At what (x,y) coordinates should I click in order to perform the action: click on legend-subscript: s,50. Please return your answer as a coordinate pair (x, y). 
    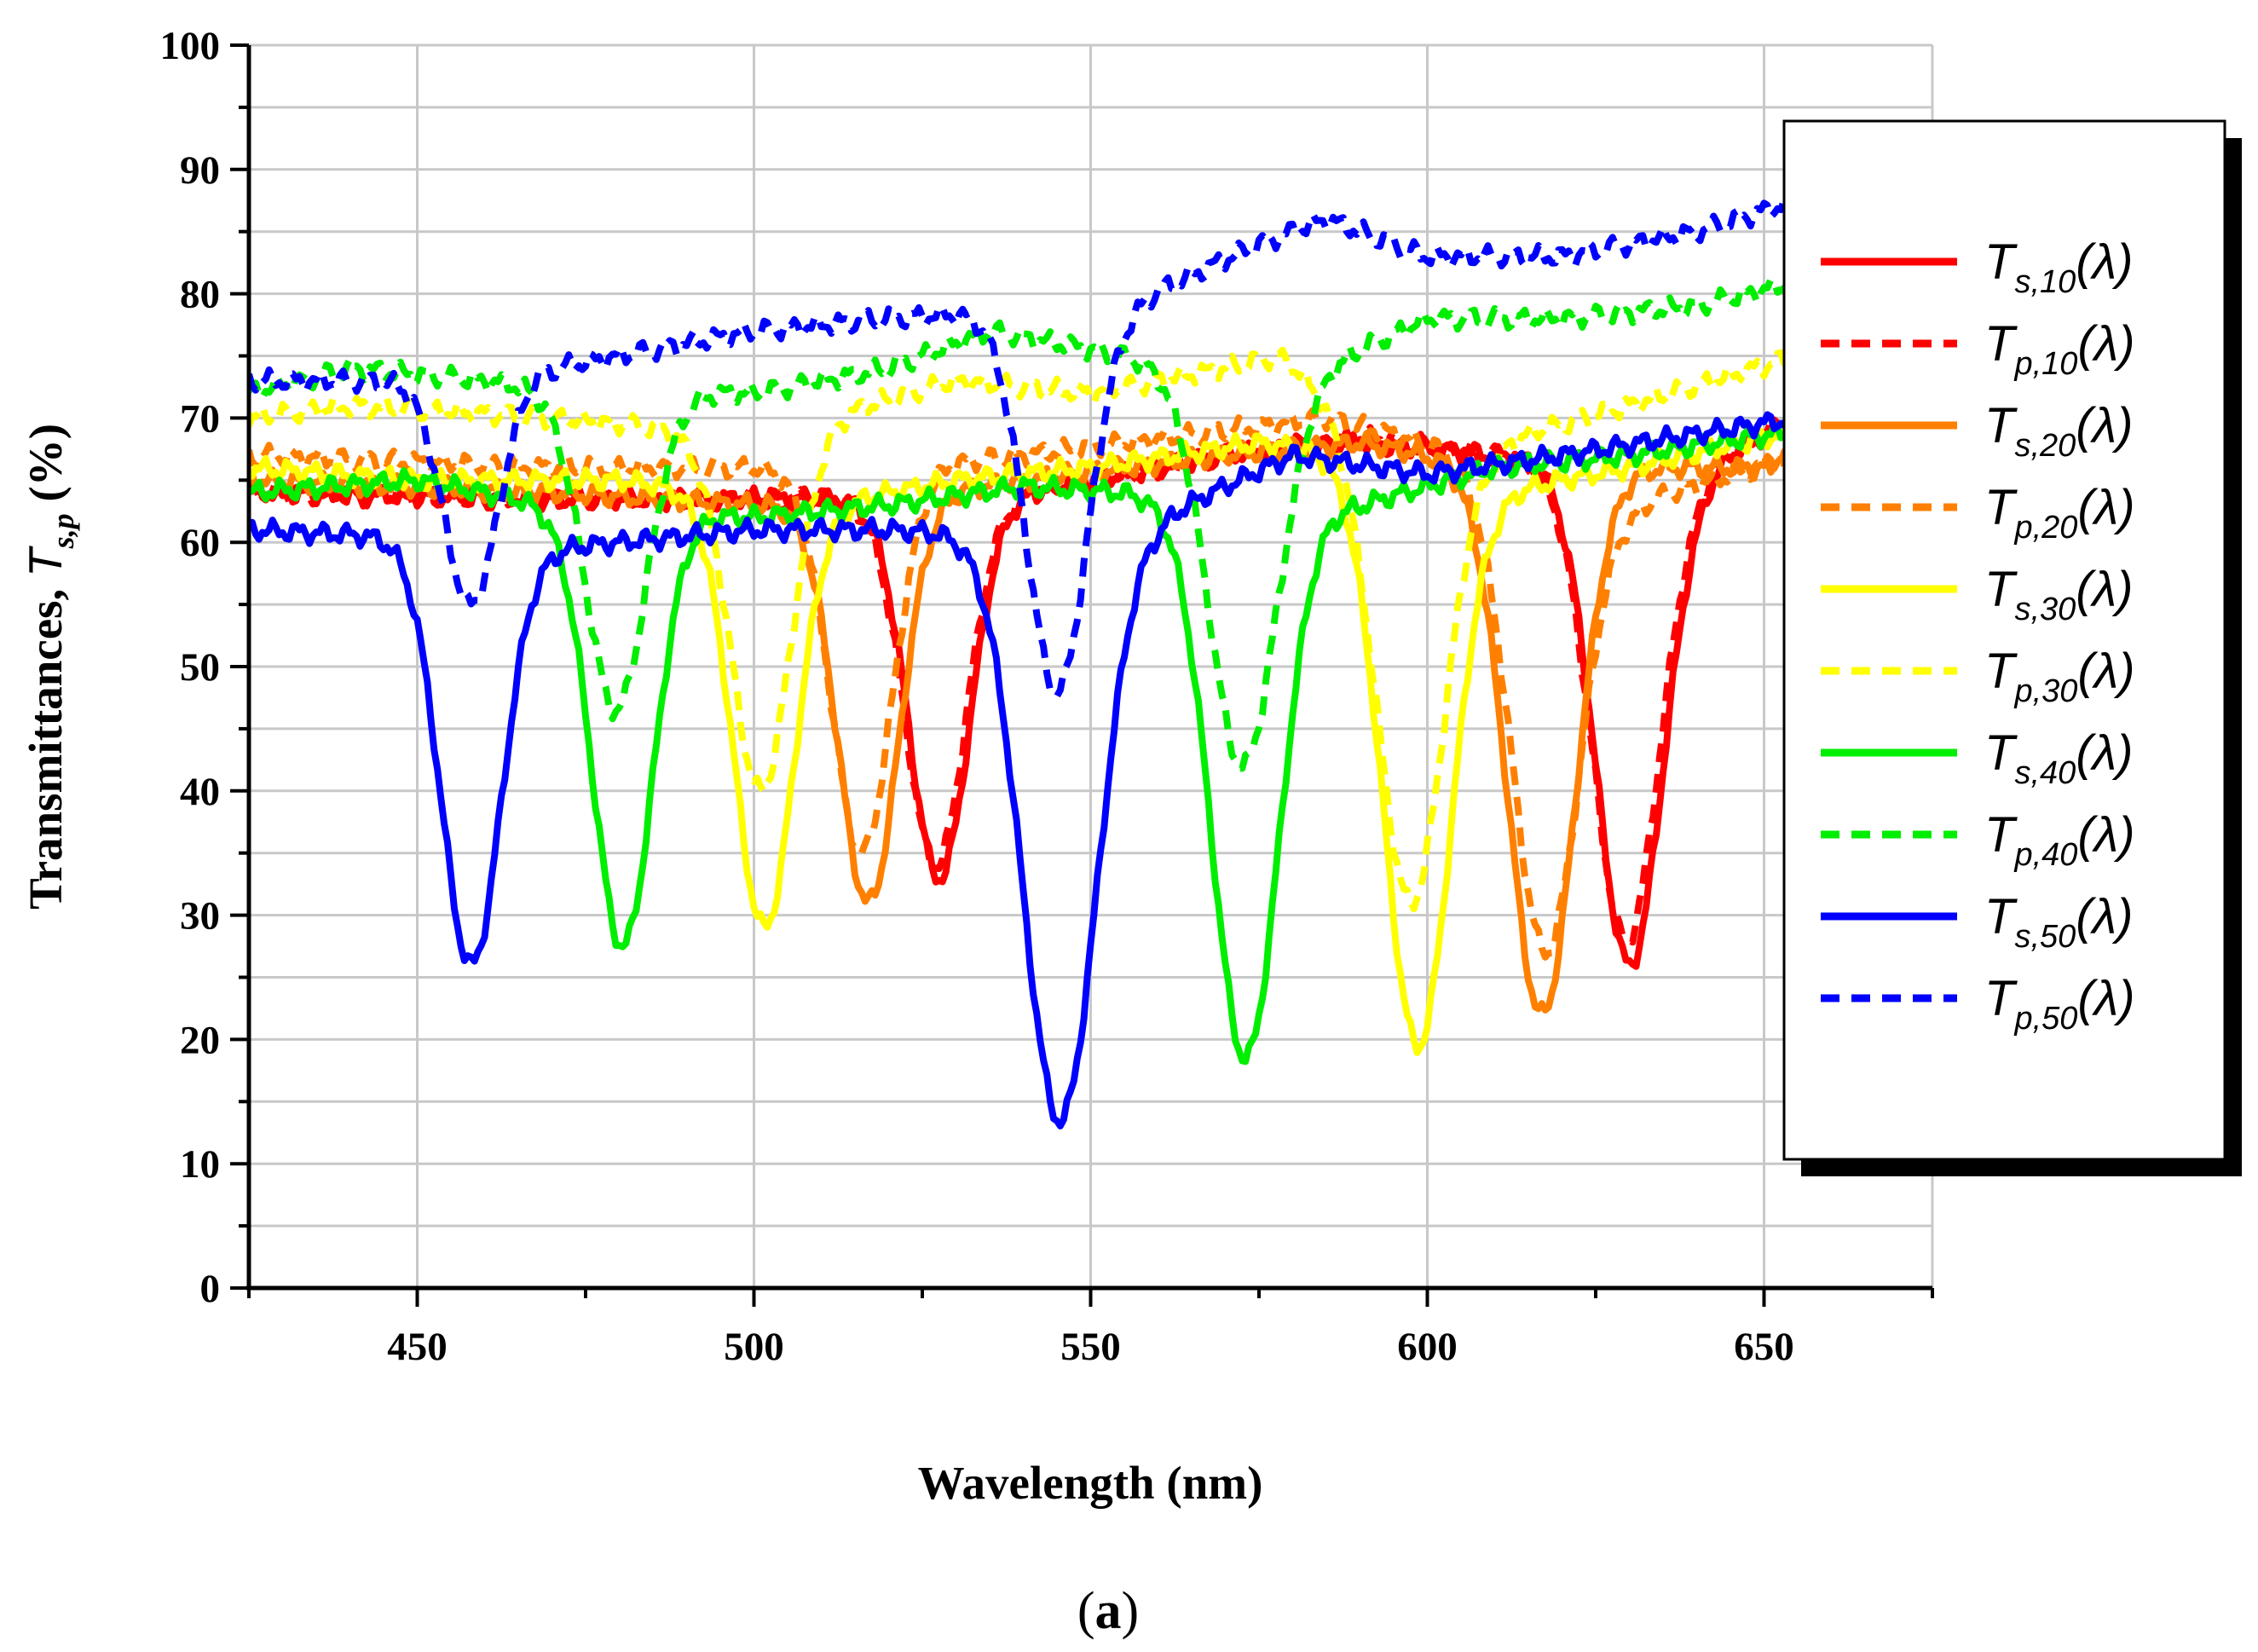
    Looking at the image, I should click on (2045, 937).